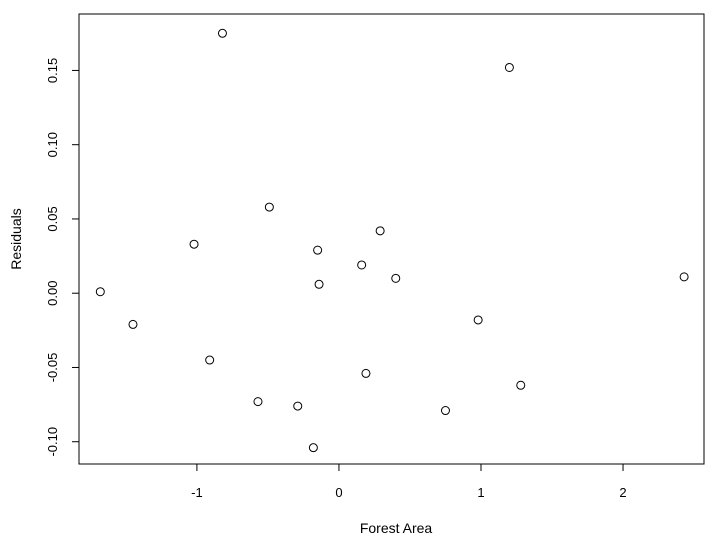 The width and height of the screenshot is (706, 536). Describe the element at coordinates (338, 492) in the screenshot. I see `x-tick-label: 0` at that location.